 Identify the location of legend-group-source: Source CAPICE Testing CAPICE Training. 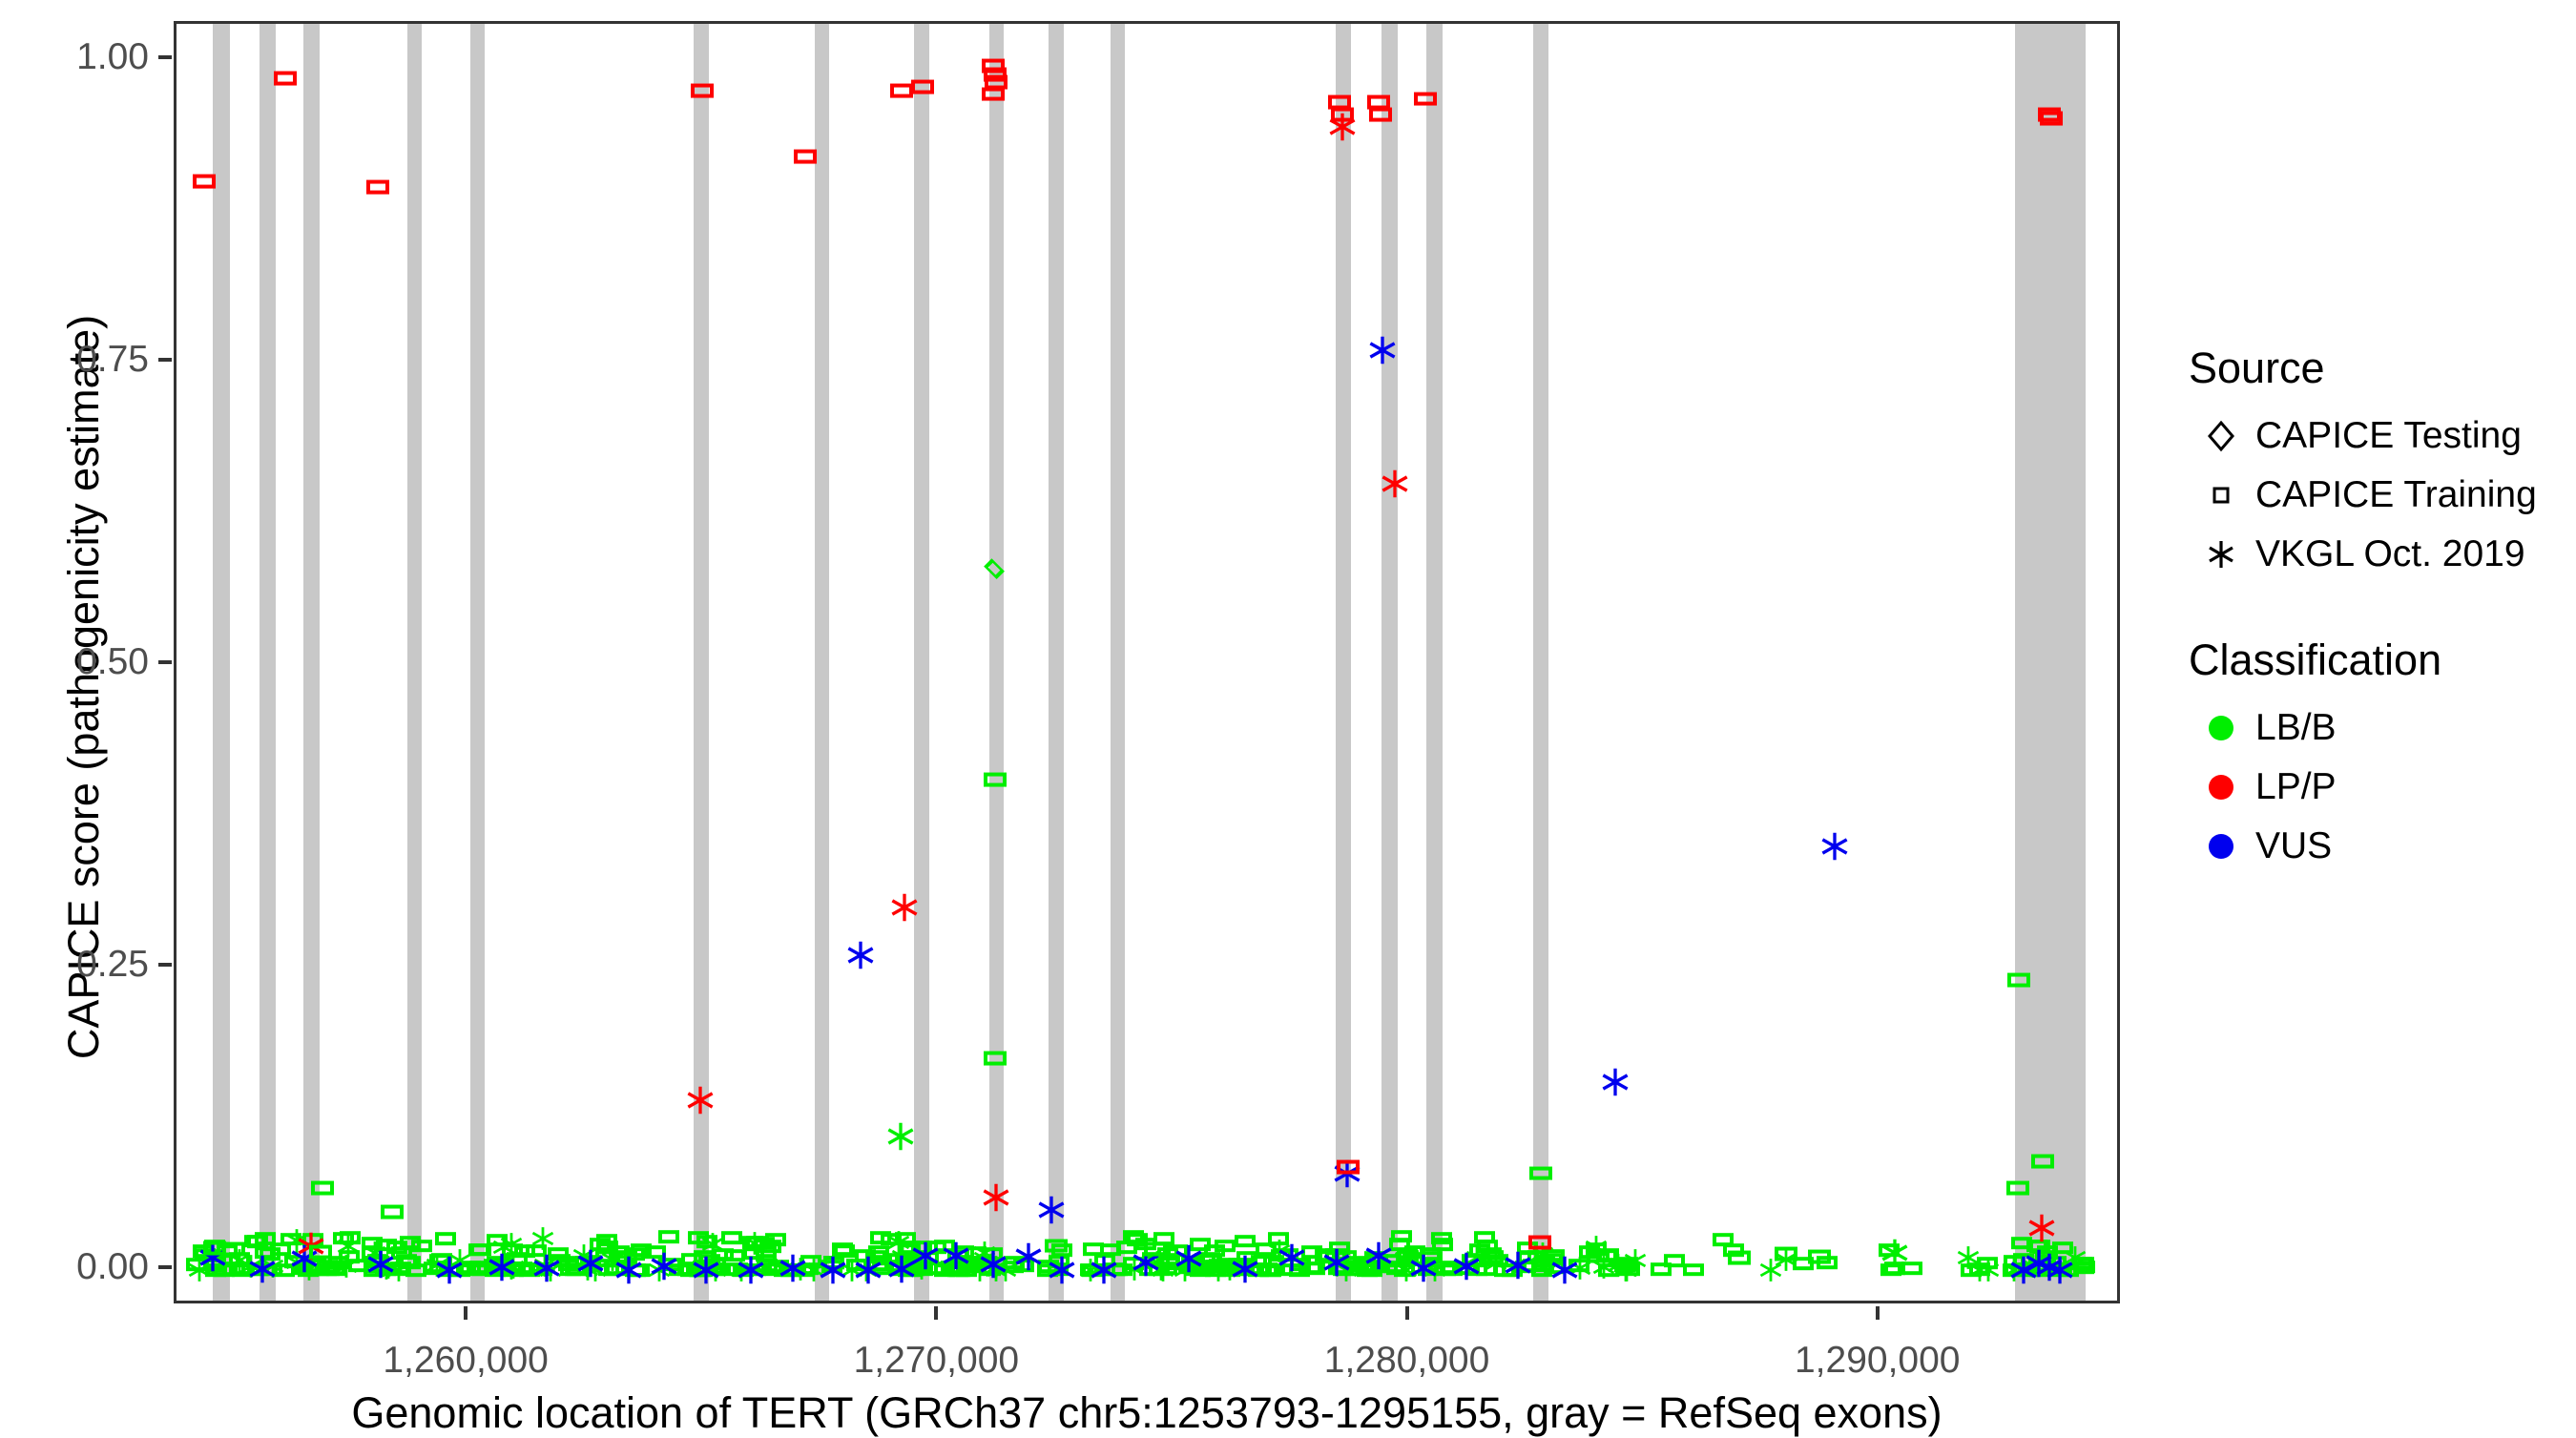
(2377, 464).